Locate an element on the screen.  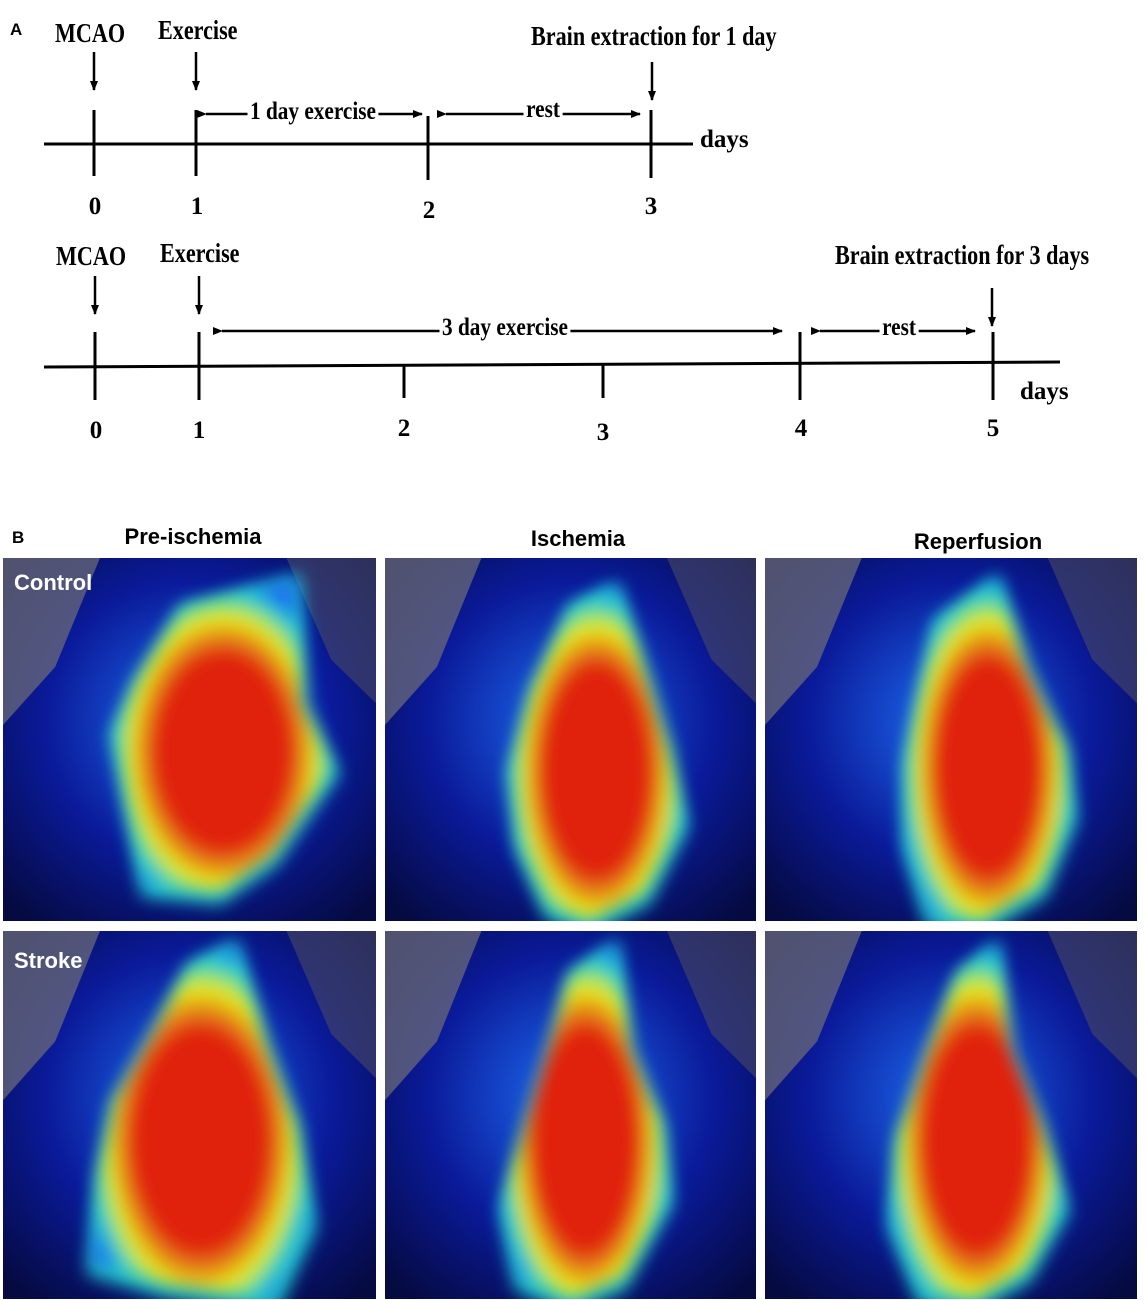
image-control-pre-ischemia is located at coordinates (189, 739).